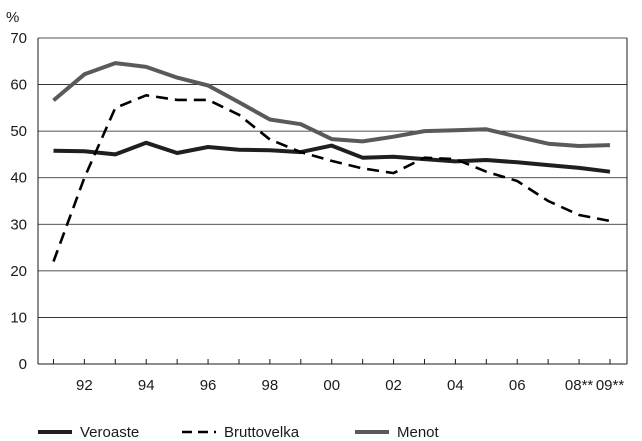 Image resolution: width=642 pixels, height=441 pixels. What do you see at coordinates (332, 157) in the screenshot?
I see `series-line-veroaste` at bounding box center [332, 157].